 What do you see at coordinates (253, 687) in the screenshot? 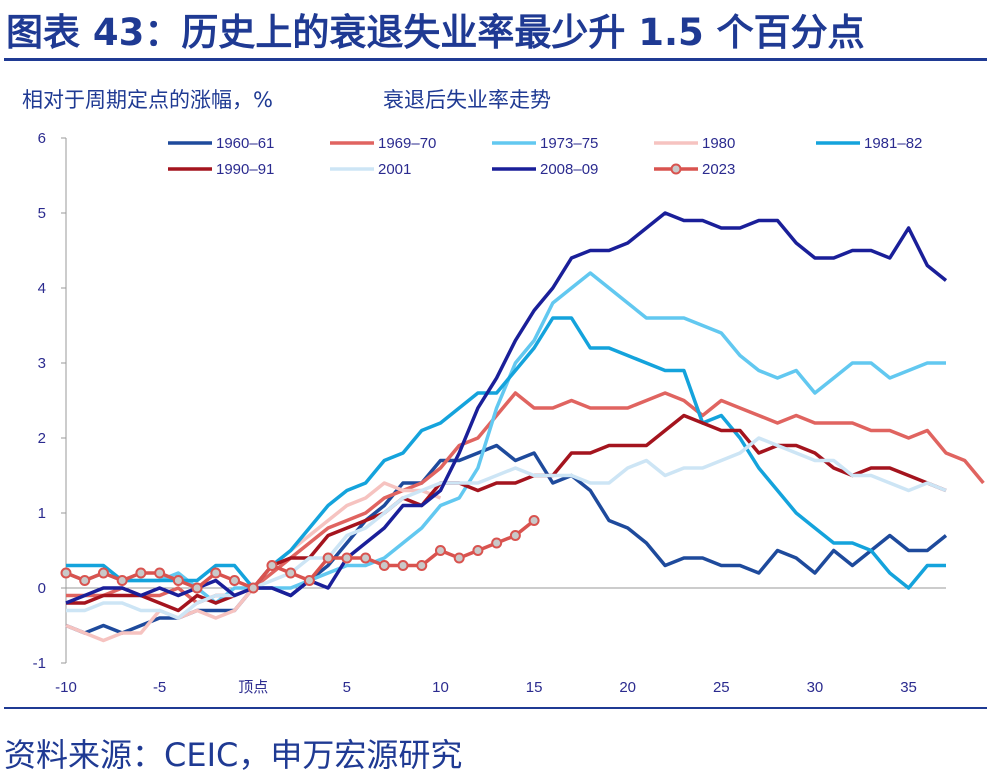
I see `x-tick-label: 顶点` at bounding box center [253, 687].